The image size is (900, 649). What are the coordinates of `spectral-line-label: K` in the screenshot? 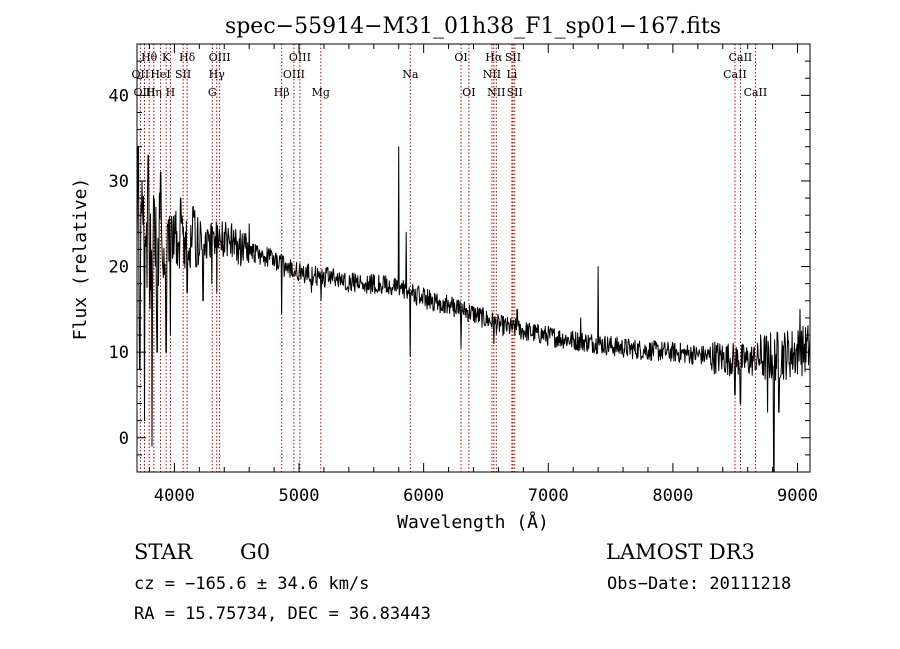 It's located at (166, 57).